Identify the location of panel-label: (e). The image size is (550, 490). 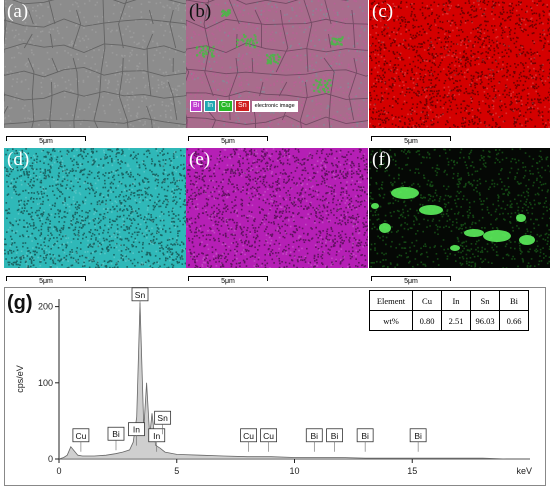
(200, 159).